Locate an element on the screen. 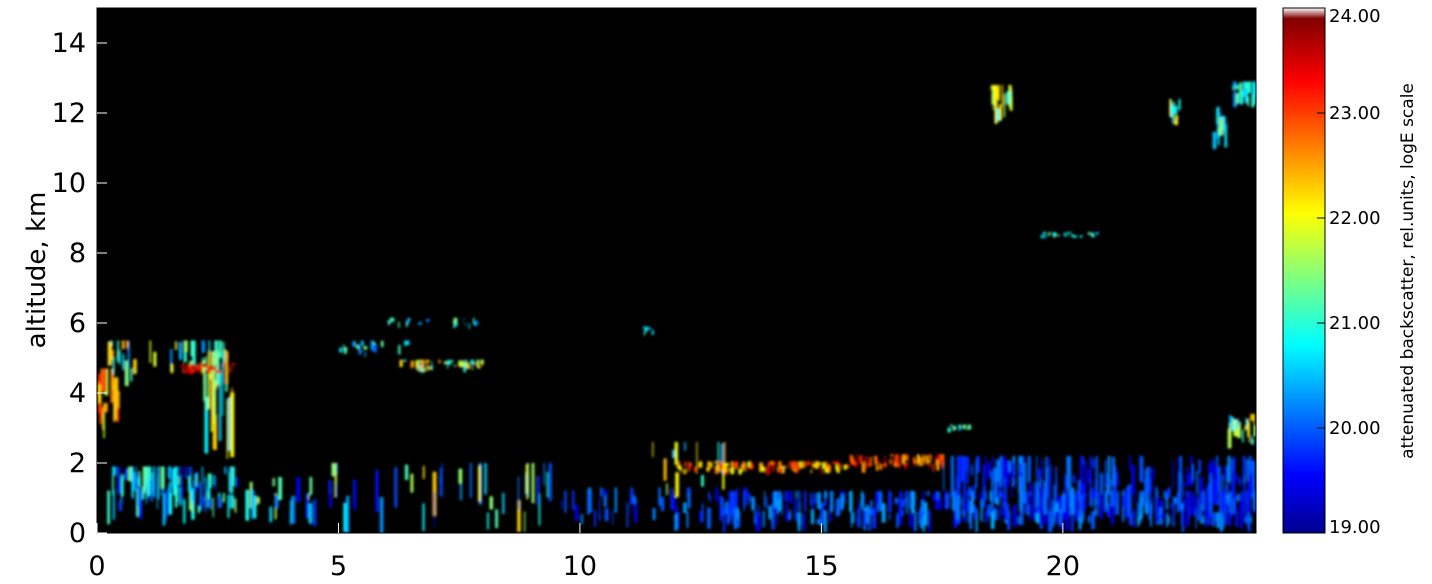 The image size is (1432, 584). colorbar-tick-label: 20.00 is located at coordinates (1355, 428).